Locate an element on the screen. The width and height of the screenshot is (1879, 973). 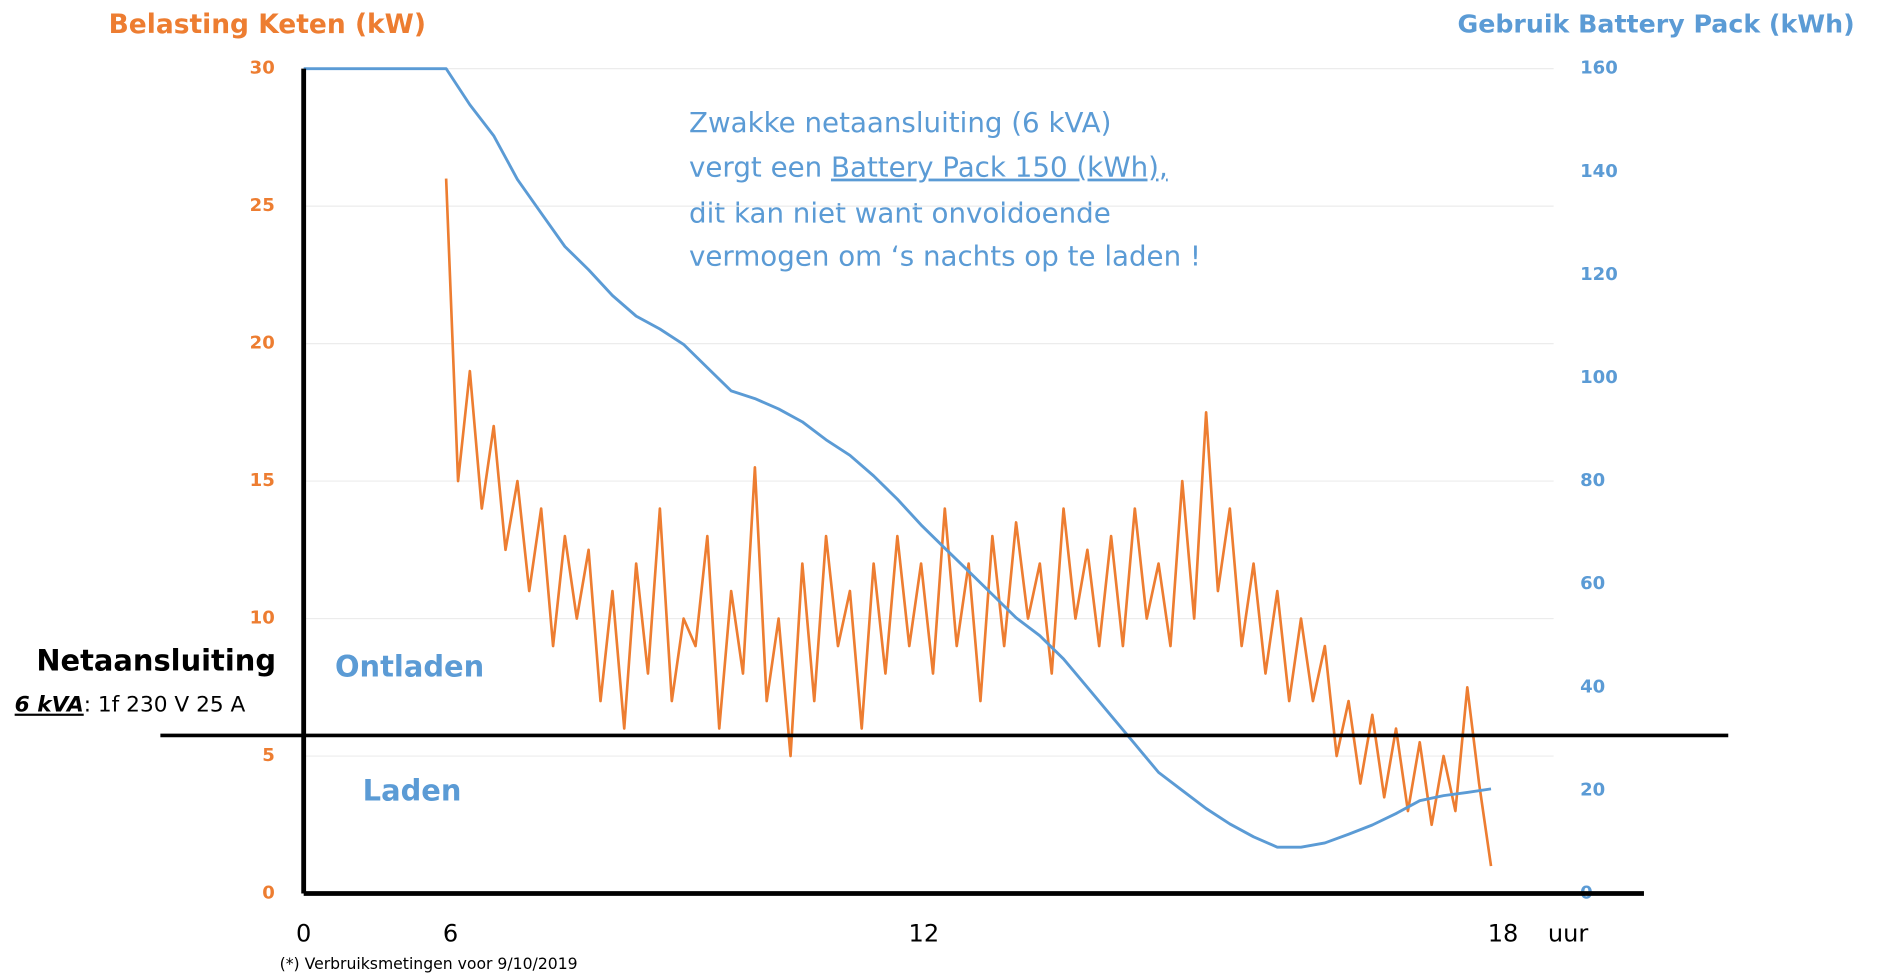
annotation: Zwakke netaansluiting (6 kVA) is located at coordinates (900, 122).